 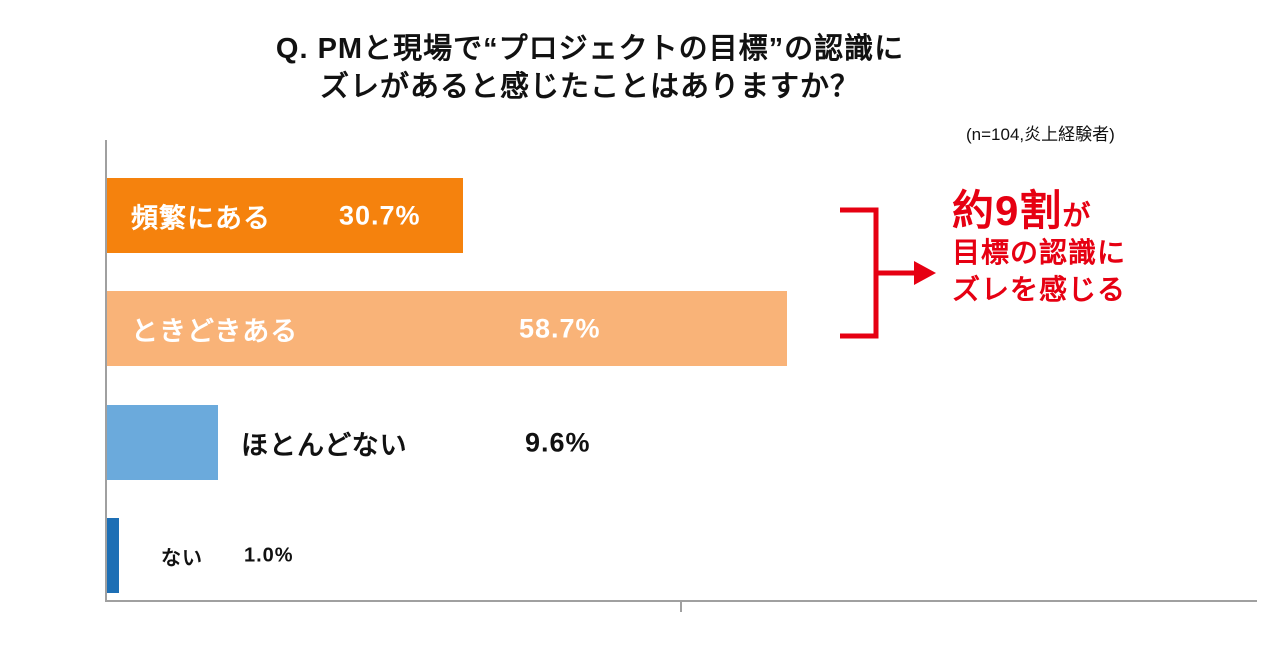 I want to click on bar-value-label: 30.7%, so click(x=380, y=215).